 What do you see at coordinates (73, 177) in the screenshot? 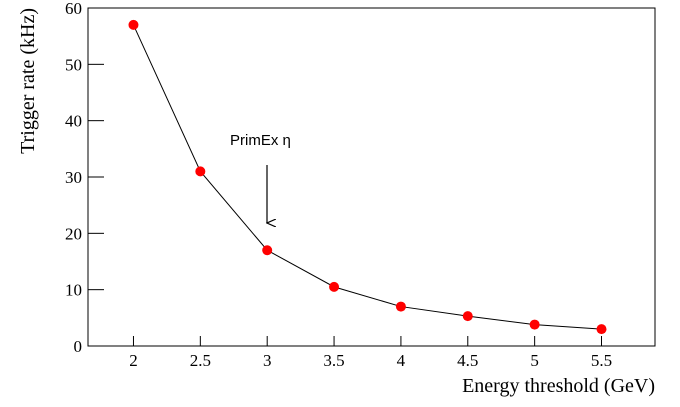
I see `y-tick-label: 30` at bounding box center [73, 177].